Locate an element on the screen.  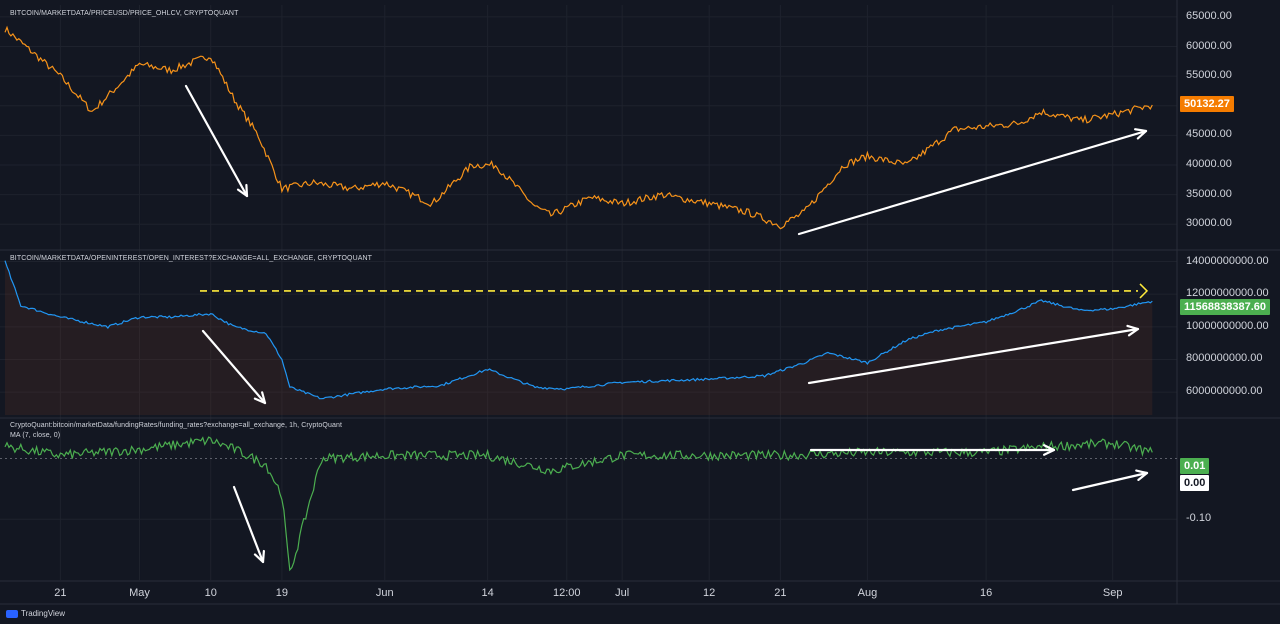
y-tick-label: 55000.00 is located at coordinates (1209, 75).